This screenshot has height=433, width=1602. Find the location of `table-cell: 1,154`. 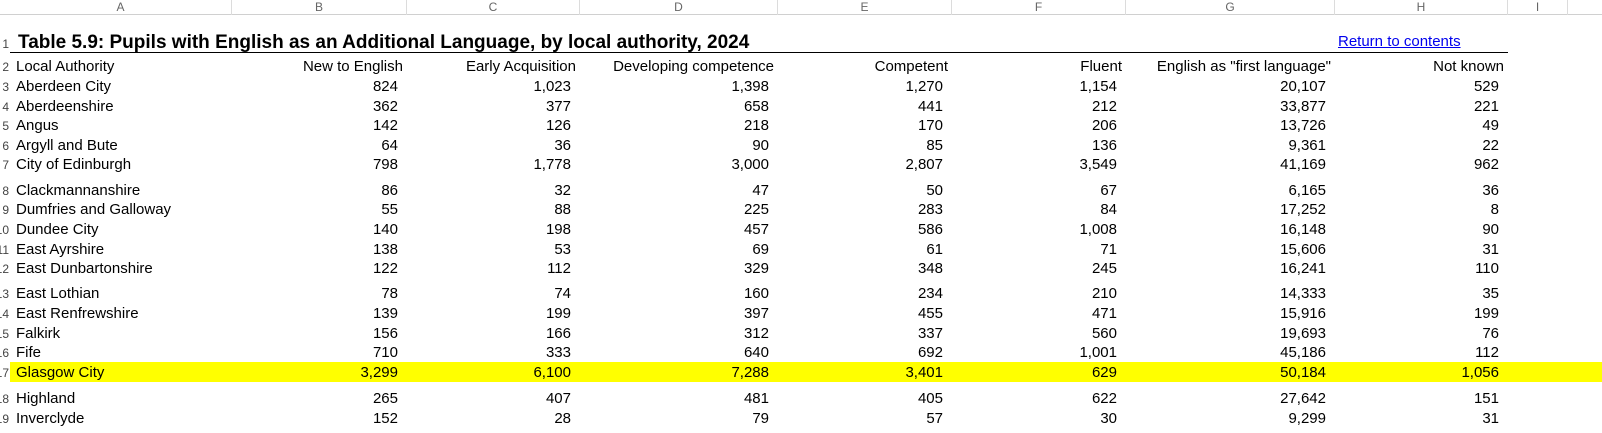

table-cell: 1,154 is located at coordinates (1098, 86).